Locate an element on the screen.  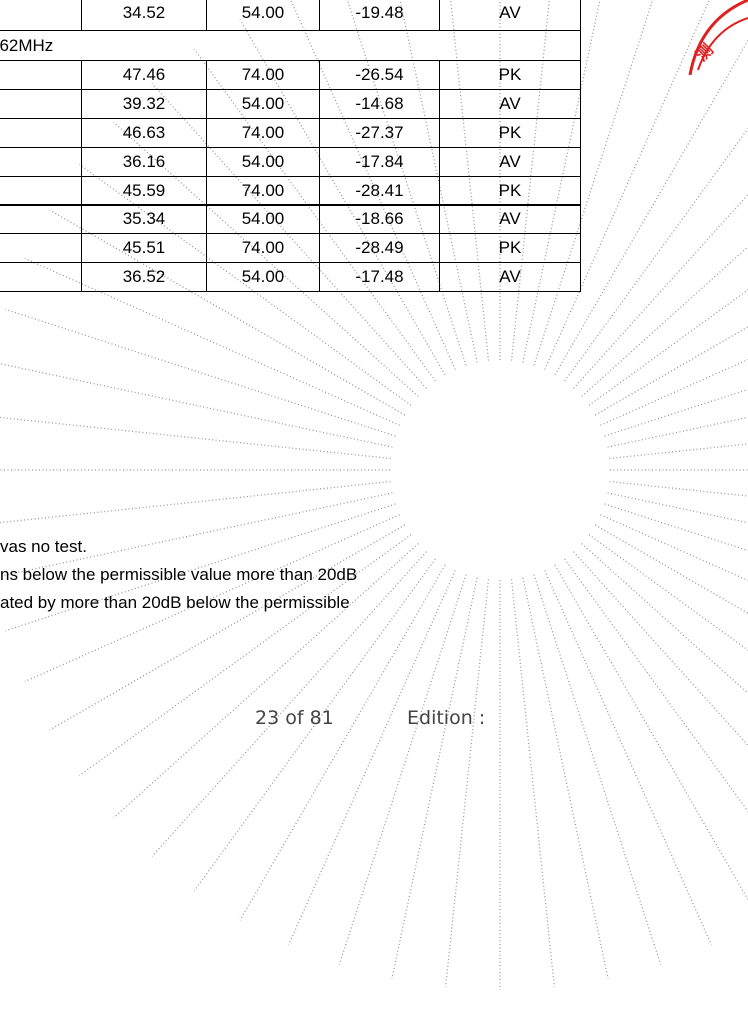
table-cell: 47.46 is located at coordinates (144, 75).